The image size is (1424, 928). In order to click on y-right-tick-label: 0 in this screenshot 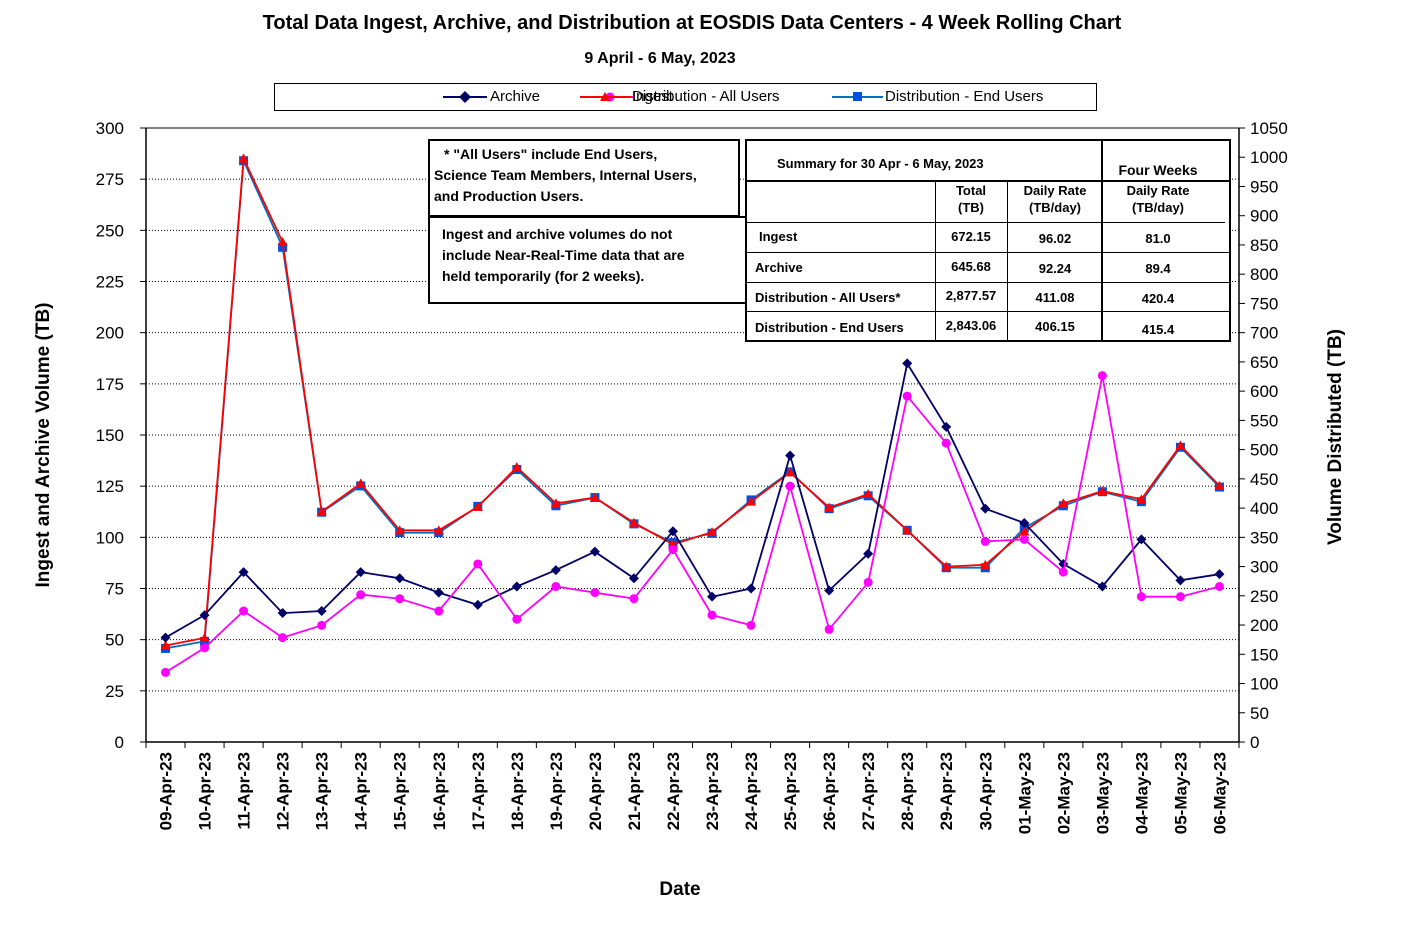, I will do `click(1254, 742)`.